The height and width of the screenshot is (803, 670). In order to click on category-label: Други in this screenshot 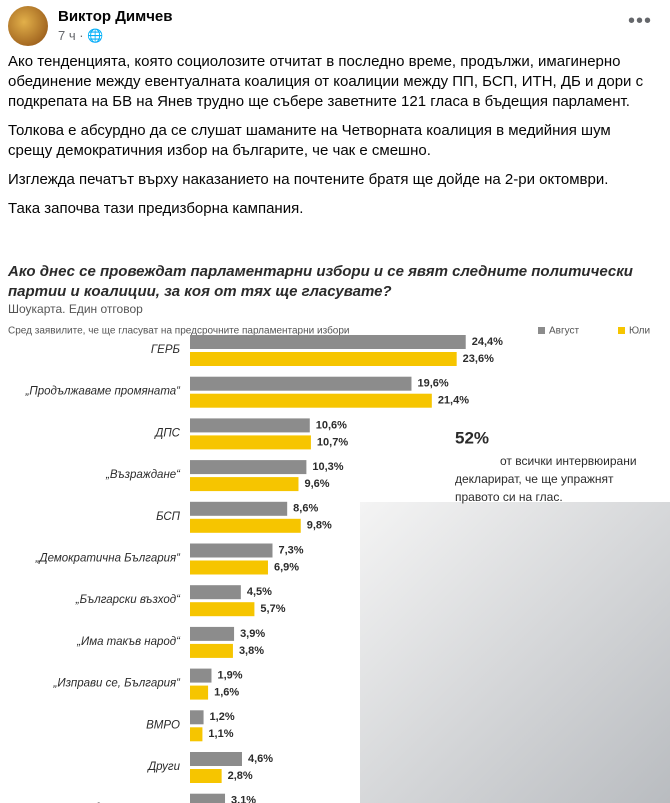, I will do `click(163, 767)`.